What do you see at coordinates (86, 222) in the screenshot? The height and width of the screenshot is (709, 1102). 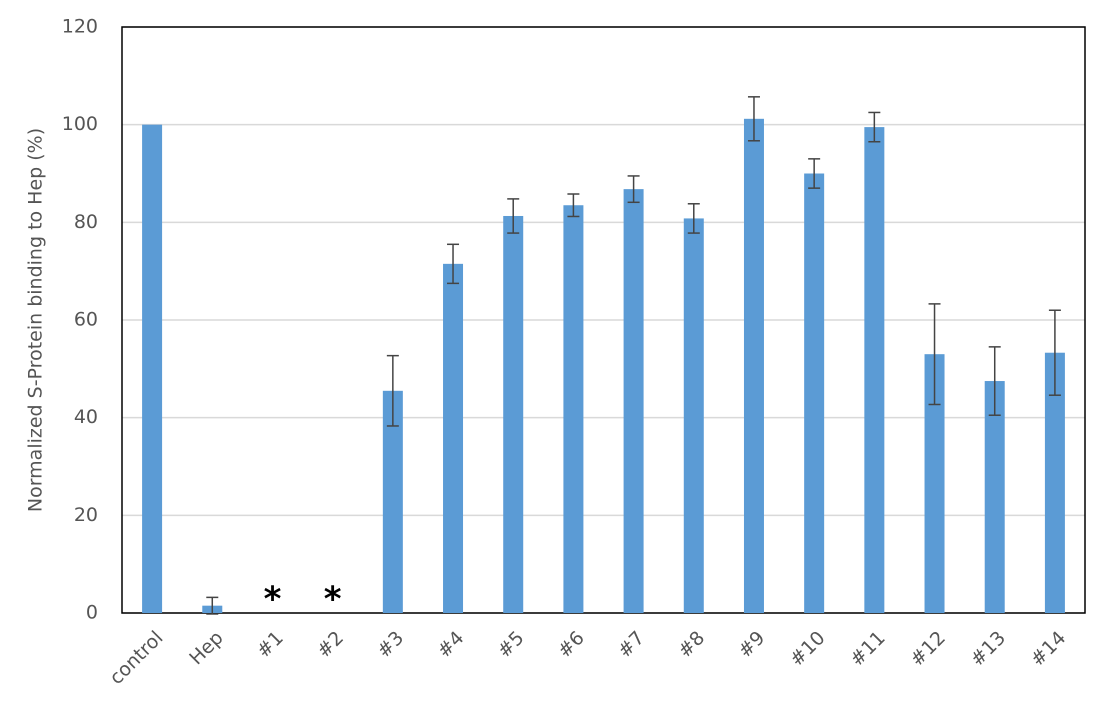 I see `y-tick-label: 80` at bounding box center [86, 222].